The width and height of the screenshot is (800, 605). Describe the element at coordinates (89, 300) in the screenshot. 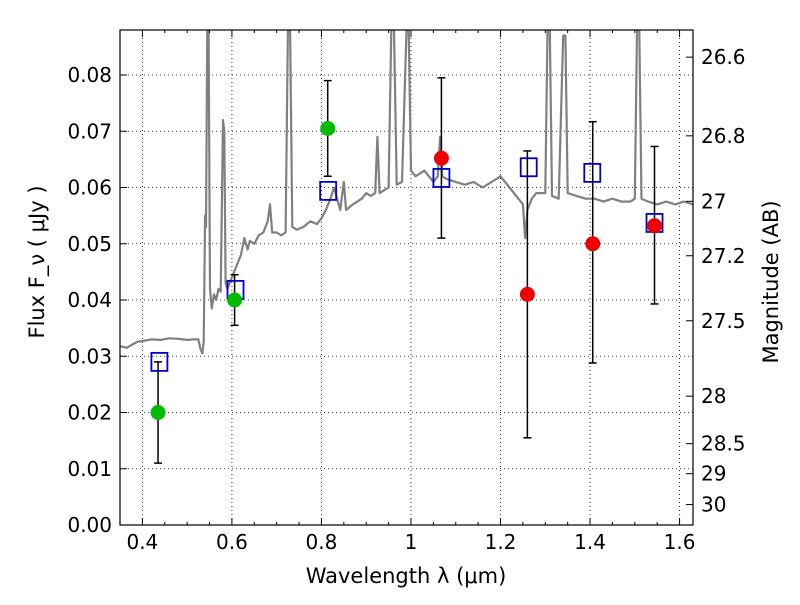

I see `y-tick-label: 0.04` at that location.